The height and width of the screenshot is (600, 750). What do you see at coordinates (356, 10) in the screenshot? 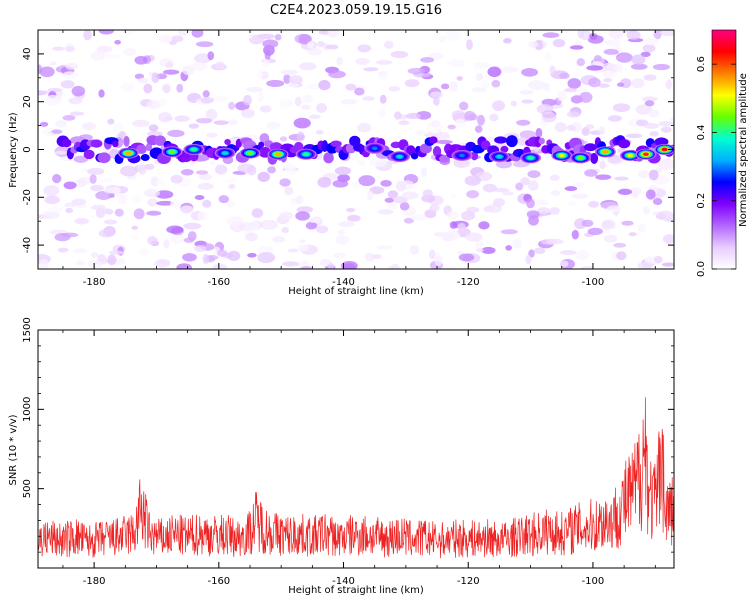
I see `figure-title: C2E4.2023.059.19.15.G16` at bounding box center [356, 10].